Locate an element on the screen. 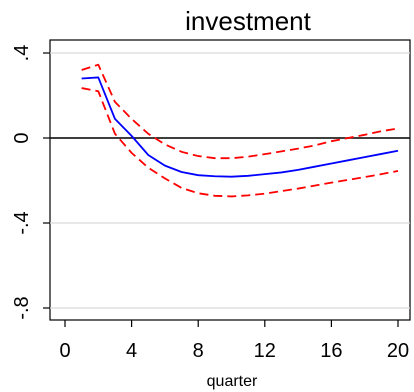 The image size is (414, 392). y-axis: .4 0 -.4 -.8 is located at coordinates (30, 182).